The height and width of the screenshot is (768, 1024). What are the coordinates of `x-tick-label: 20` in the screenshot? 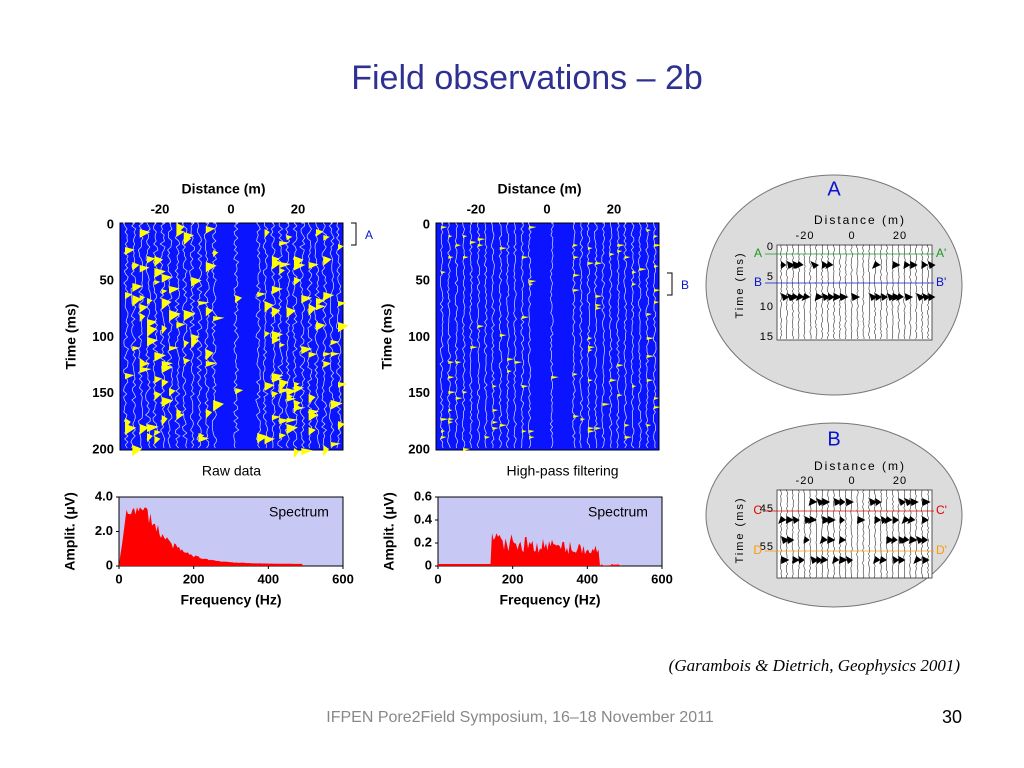 It's located at (298, 208).